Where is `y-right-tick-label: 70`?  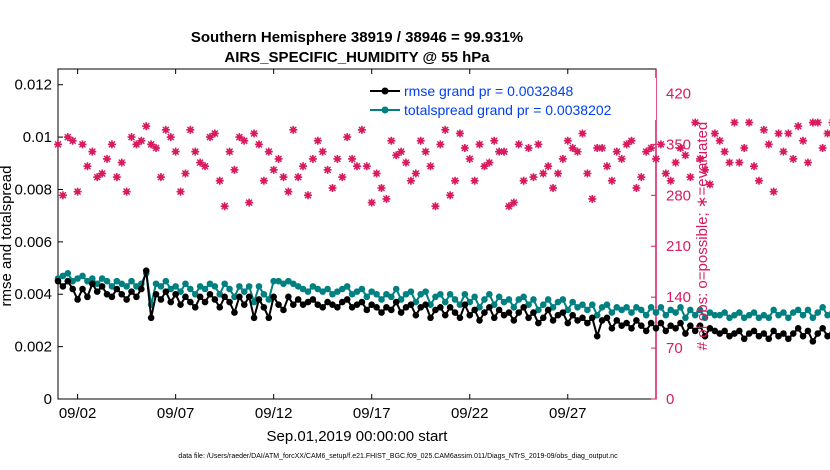
y-right-tick-label: 70 is located at coordinates (674, 348).